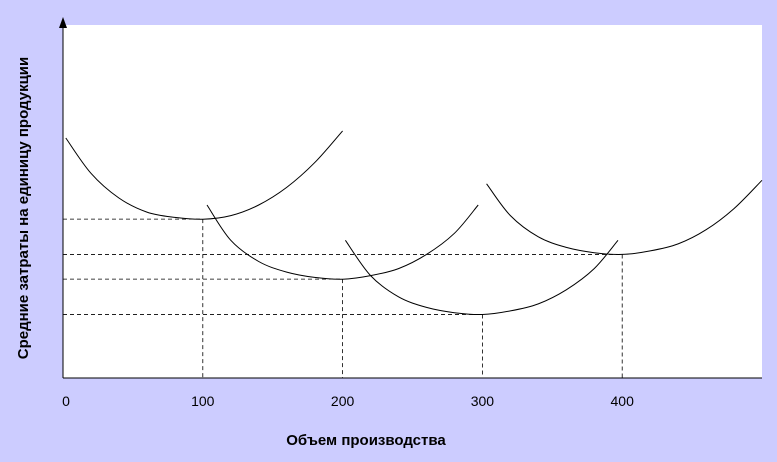  Describe the element at coordinates (63, 22) in the screenshot. I see `y-axis-arrow-icon` at that location.